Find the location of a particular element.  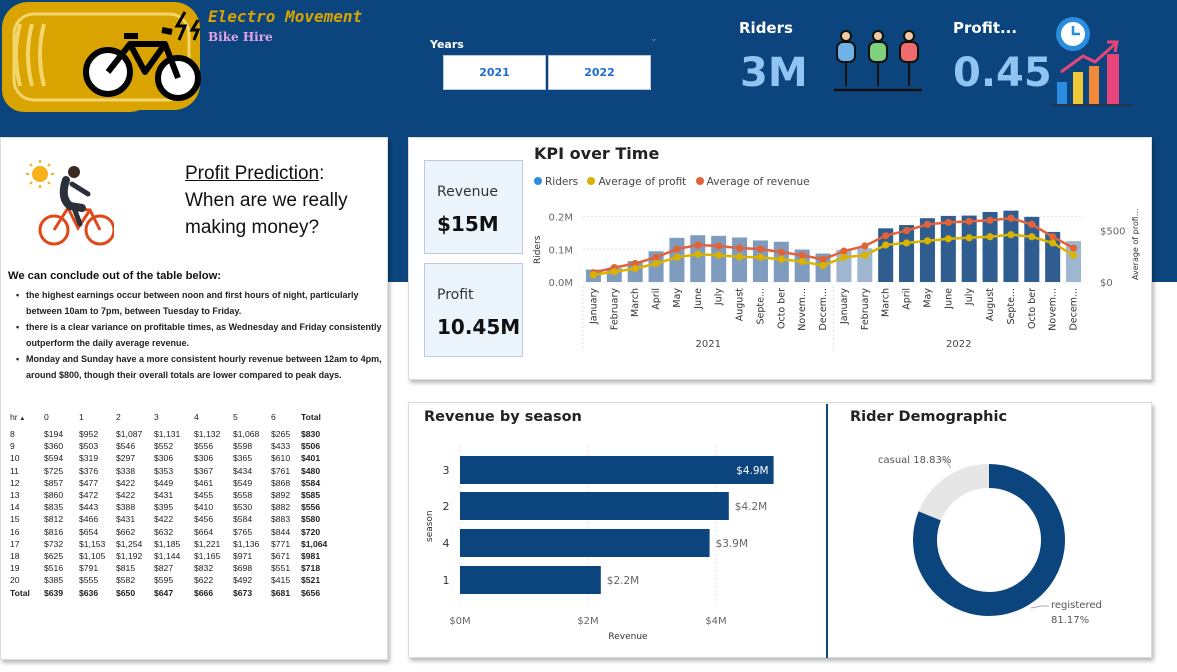

x-tick-label: $4M is located at coordinates (715, 621).